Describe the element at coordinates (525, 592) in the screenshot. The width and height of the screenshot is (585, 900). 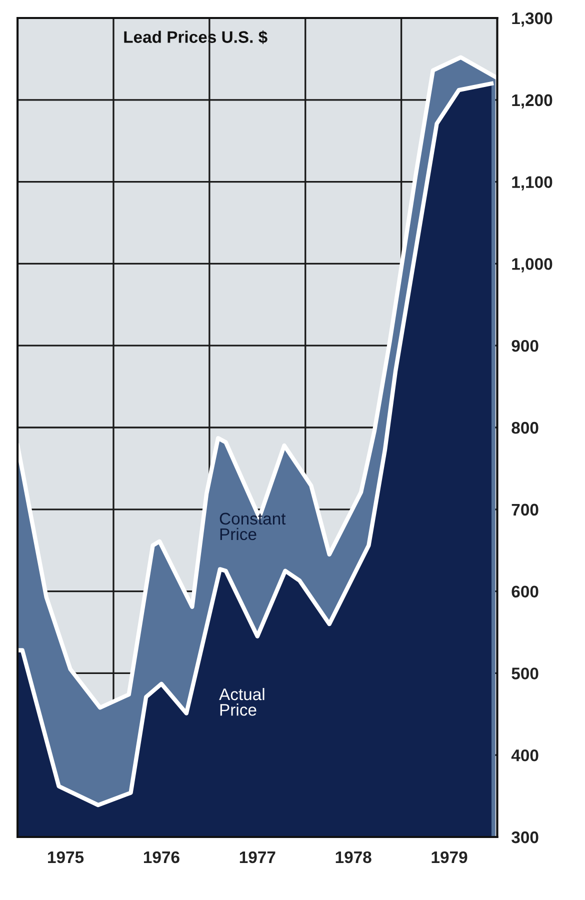
I see `y-tick-label: 600` at that location.